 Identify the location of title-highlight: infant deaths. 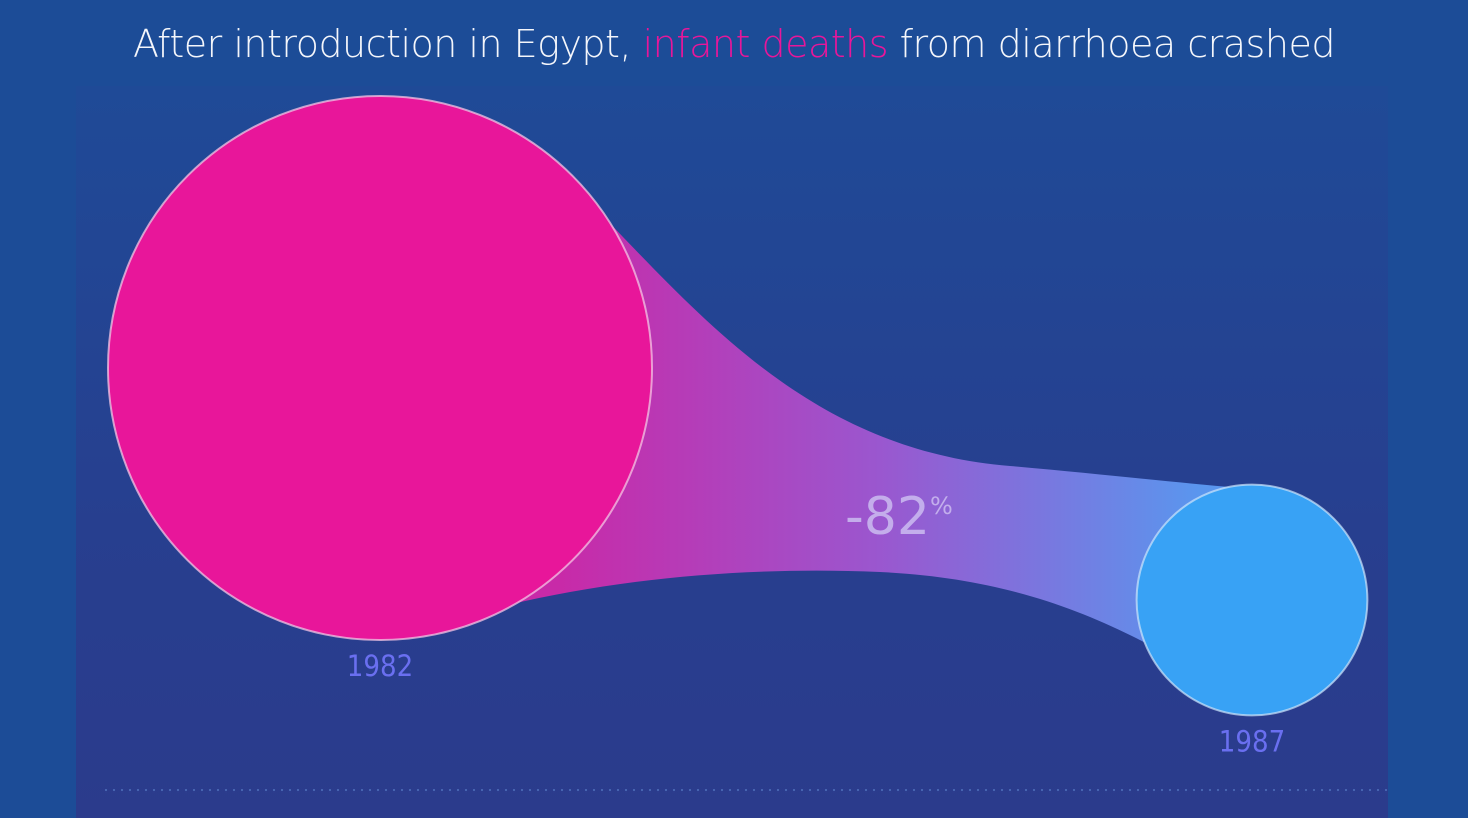
(765, 44).